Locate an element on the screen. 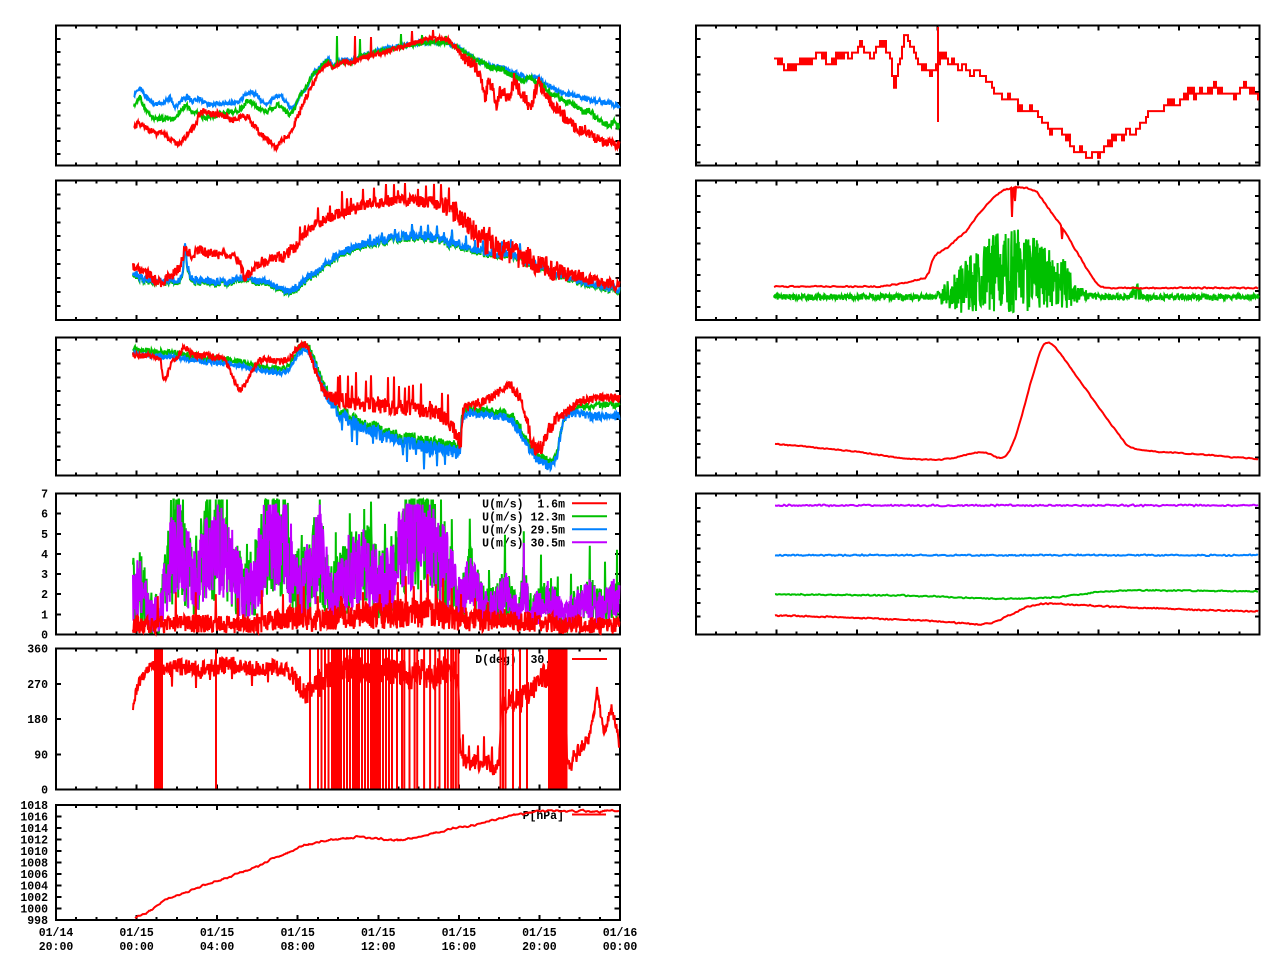  svg-text: 1014 is located at coordinates (34, 829).